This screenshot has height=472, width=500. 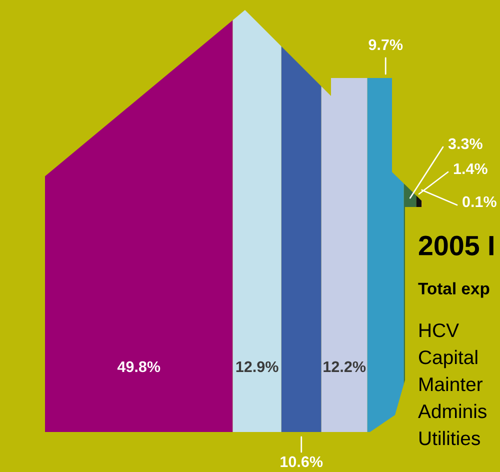 What do you see at coordinates (452, 411) in the screenshot?
I see `annotation: Adminis` at bounding box center [452, 411].